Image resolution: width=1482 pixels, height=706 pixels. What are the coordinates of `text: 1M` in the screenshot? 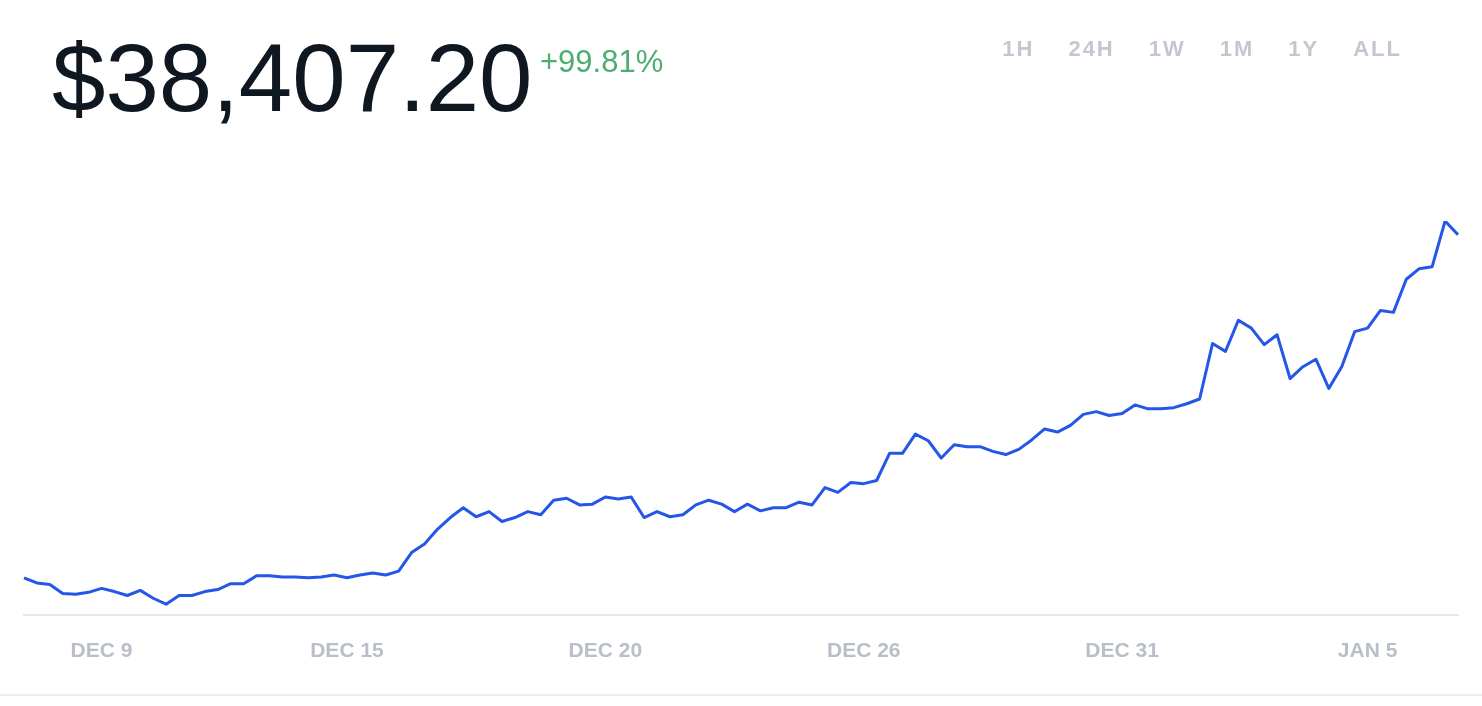 It's located at (1237, 49).